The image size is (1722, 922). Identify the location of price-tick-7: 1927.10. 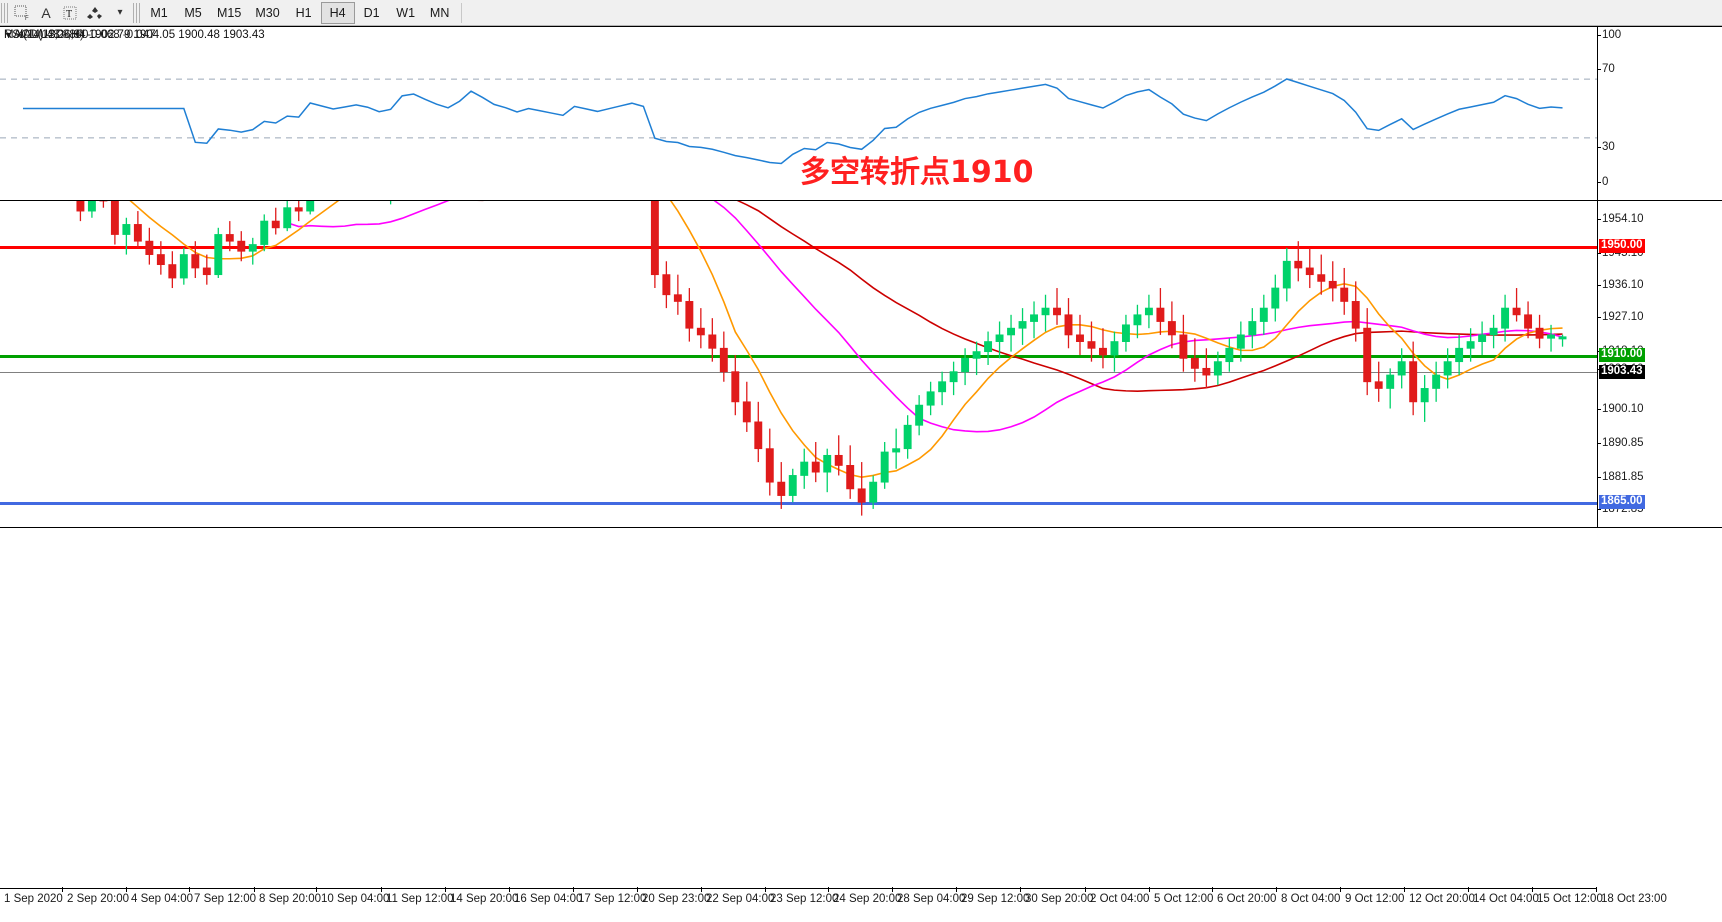
(1621, 317).